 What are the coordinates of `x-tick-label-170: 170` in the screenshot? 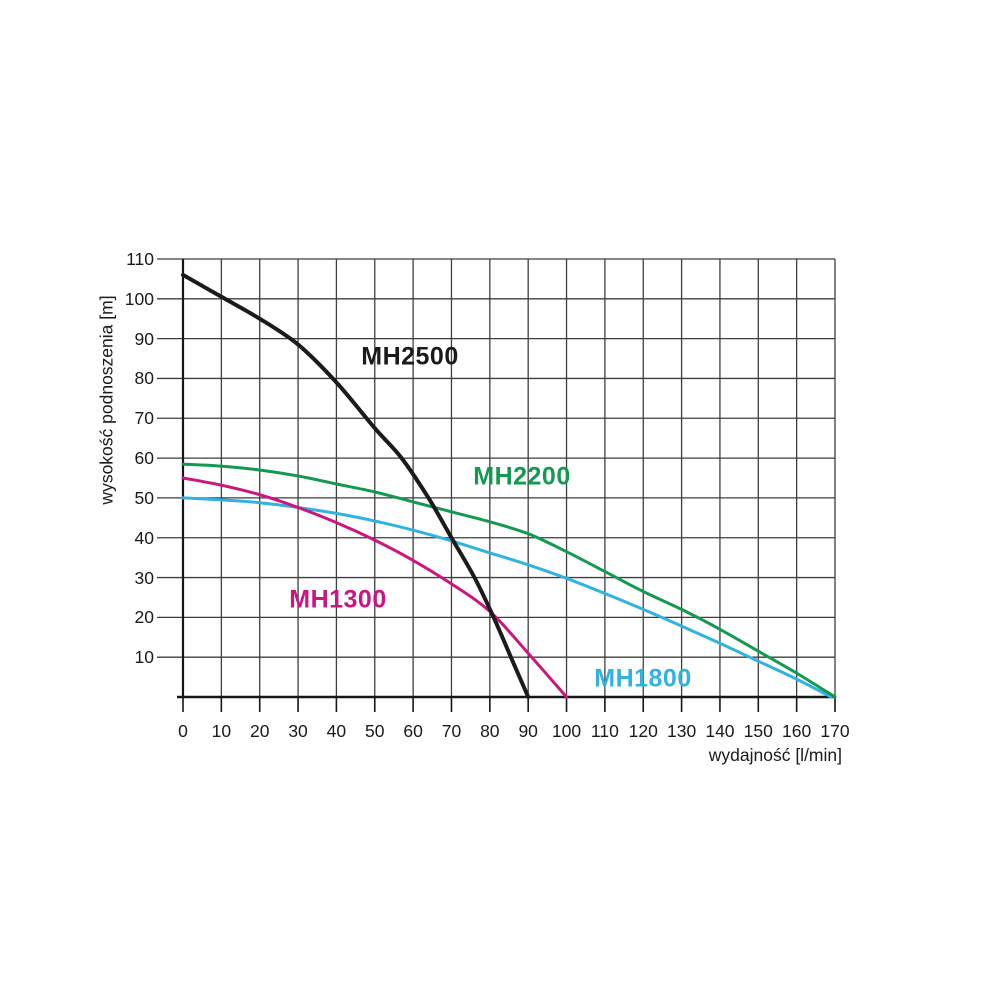 It's located at (835, 731).